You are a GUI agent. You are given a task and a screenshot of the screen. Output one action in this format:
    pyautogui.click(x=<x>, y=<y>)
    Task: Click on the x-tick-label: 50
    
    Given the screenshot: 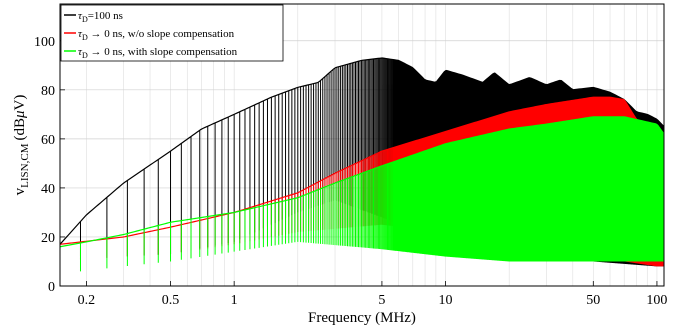 What is the action you would take?
    pyautogui.click(x=593, y=300)
    